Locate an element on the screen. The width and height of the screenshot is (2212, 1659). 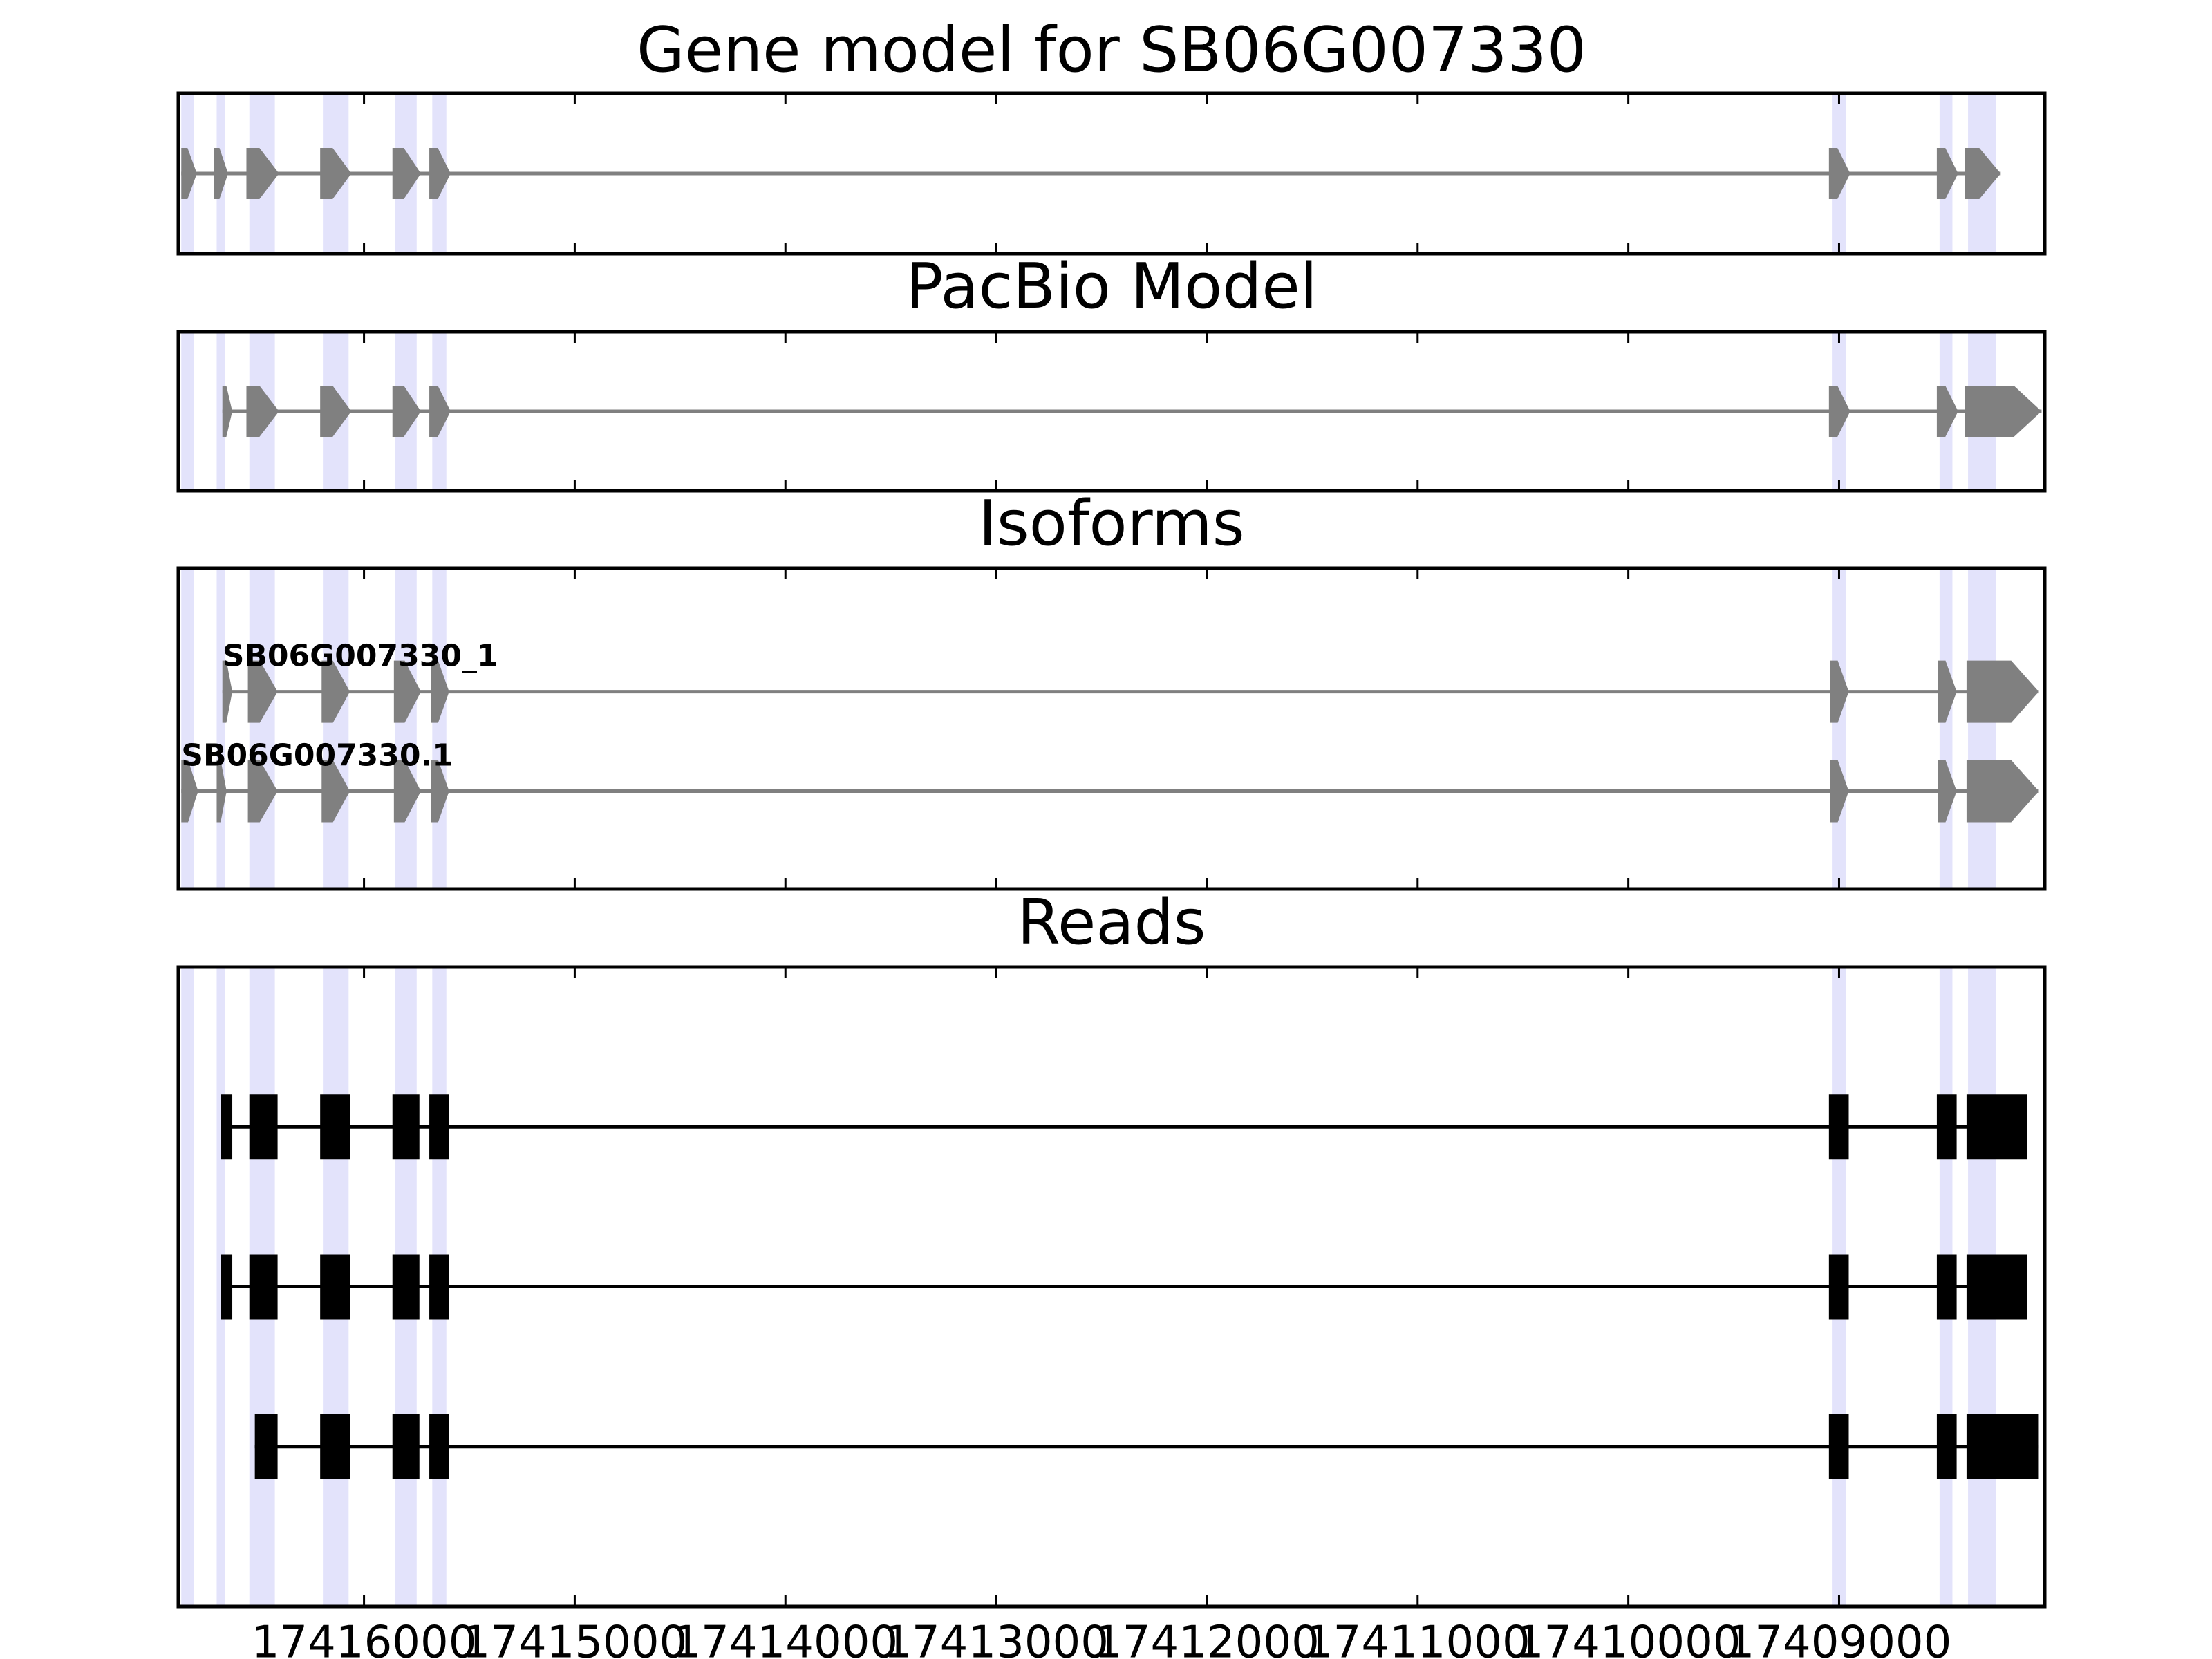
x-tick-label: 17414000 is located at coordinates (786, 1638).